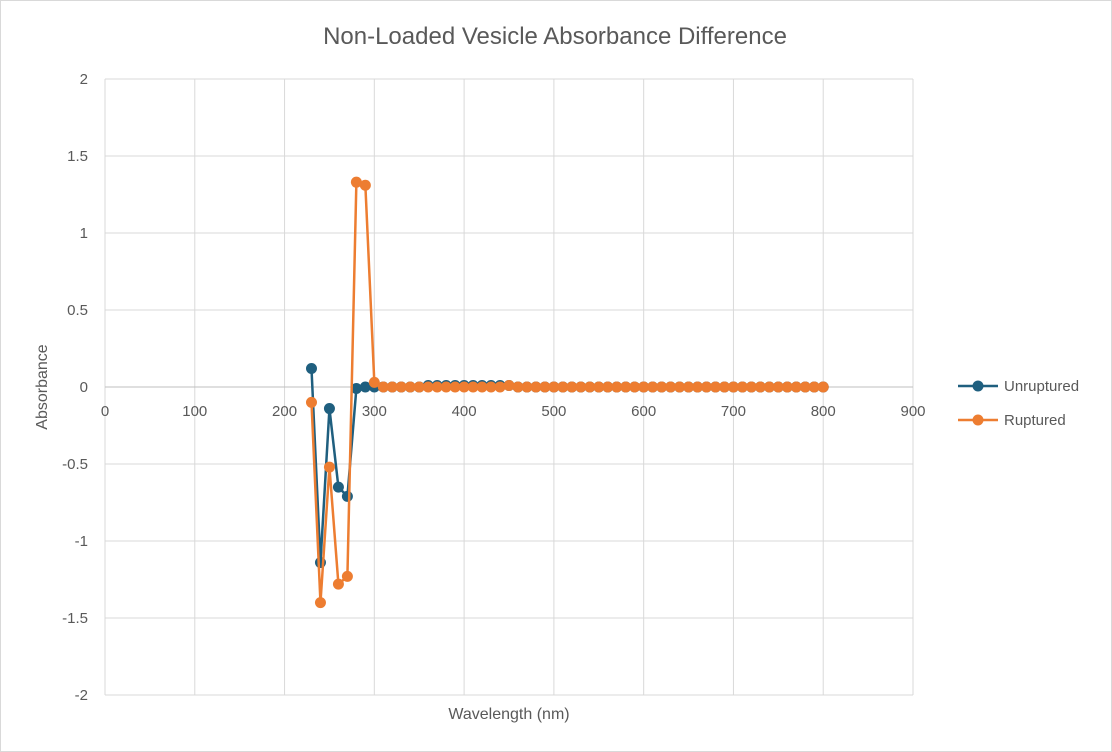  I want to click on y-tick-label: 0, so click(84, 387).